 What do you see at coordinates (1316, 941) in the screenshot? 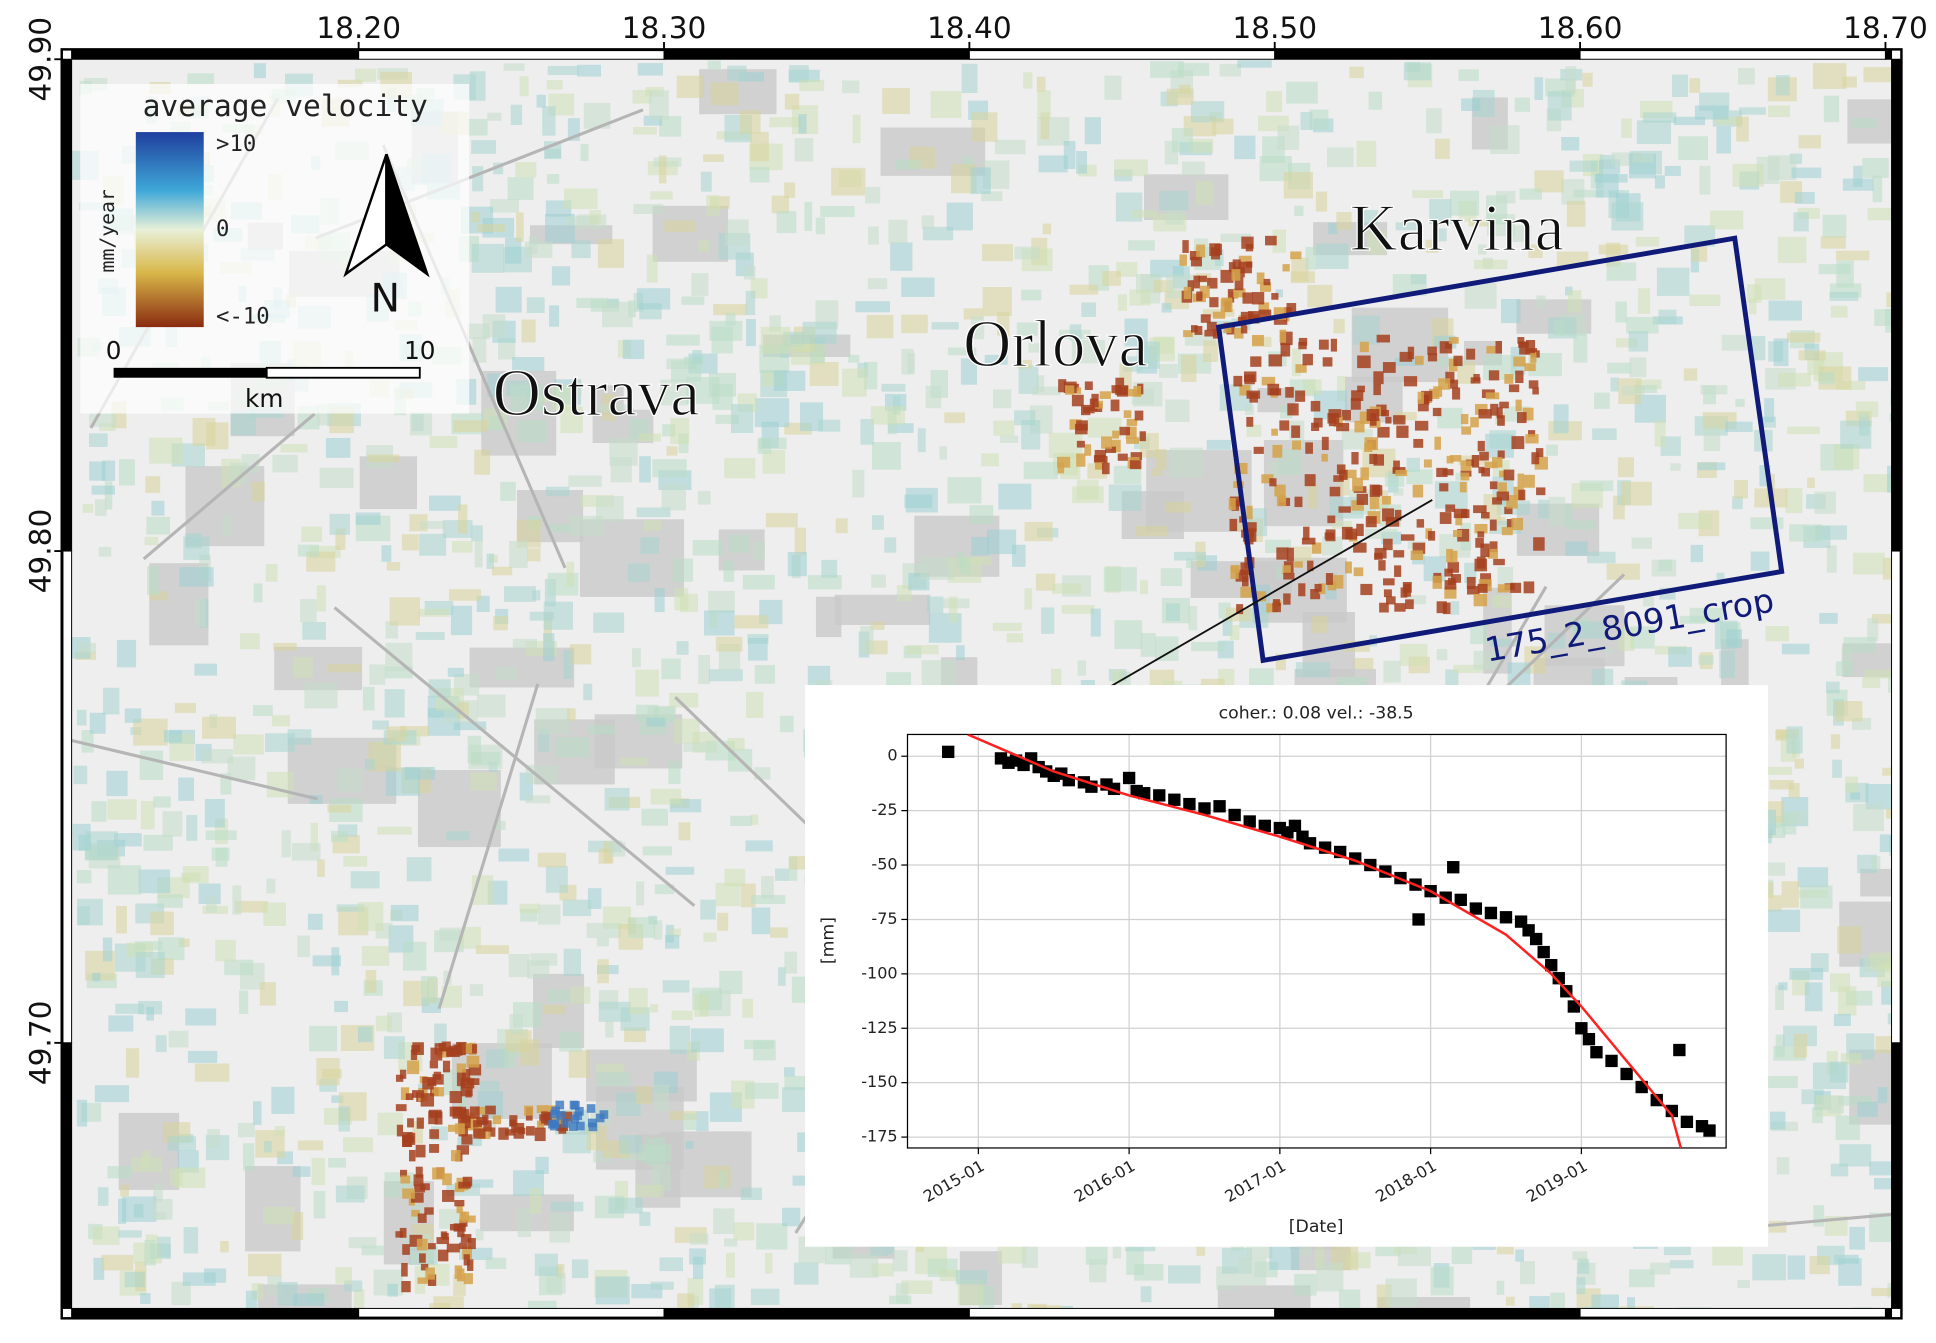
I see `plot-frame` at bounding box center [1316, 941].